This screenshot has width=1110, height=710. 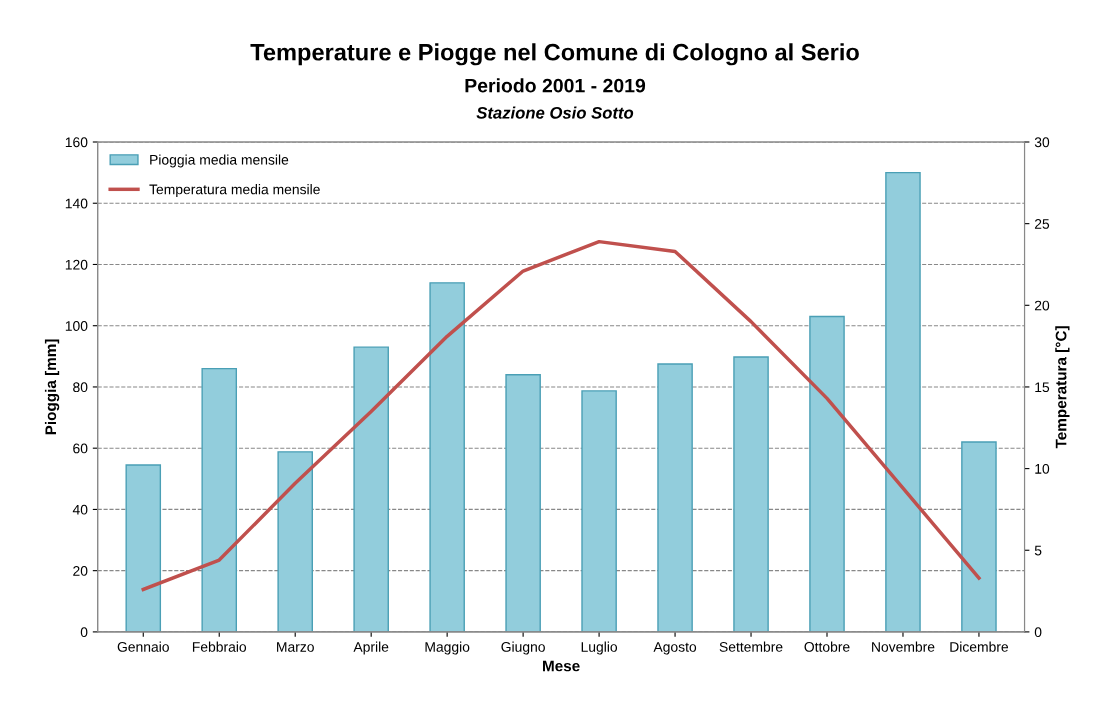 What do you see at coordinates (80, 387) in the screenshot?
I see `y-tick-label: 80` at bounding box center [80, 387].